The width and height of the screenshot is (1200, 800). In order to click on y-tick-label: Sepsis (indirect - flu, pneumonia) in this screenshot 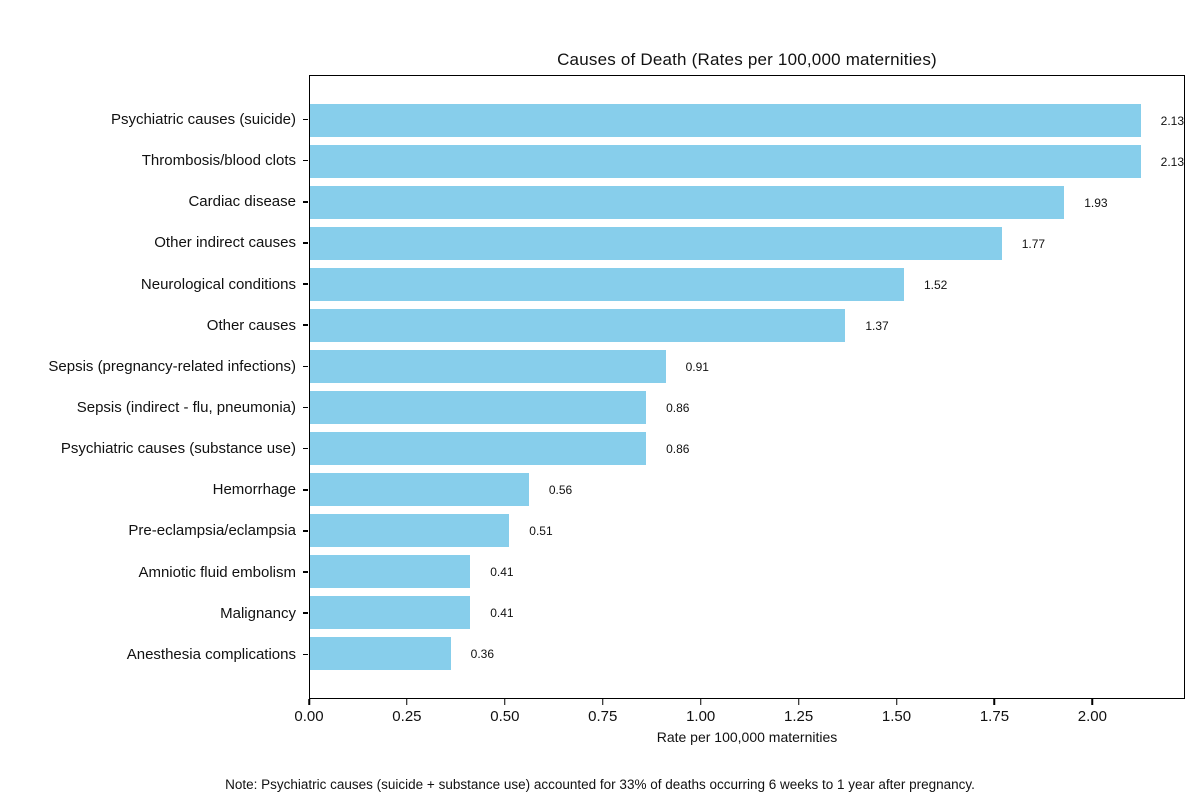, I will do `click(186, 407)`.